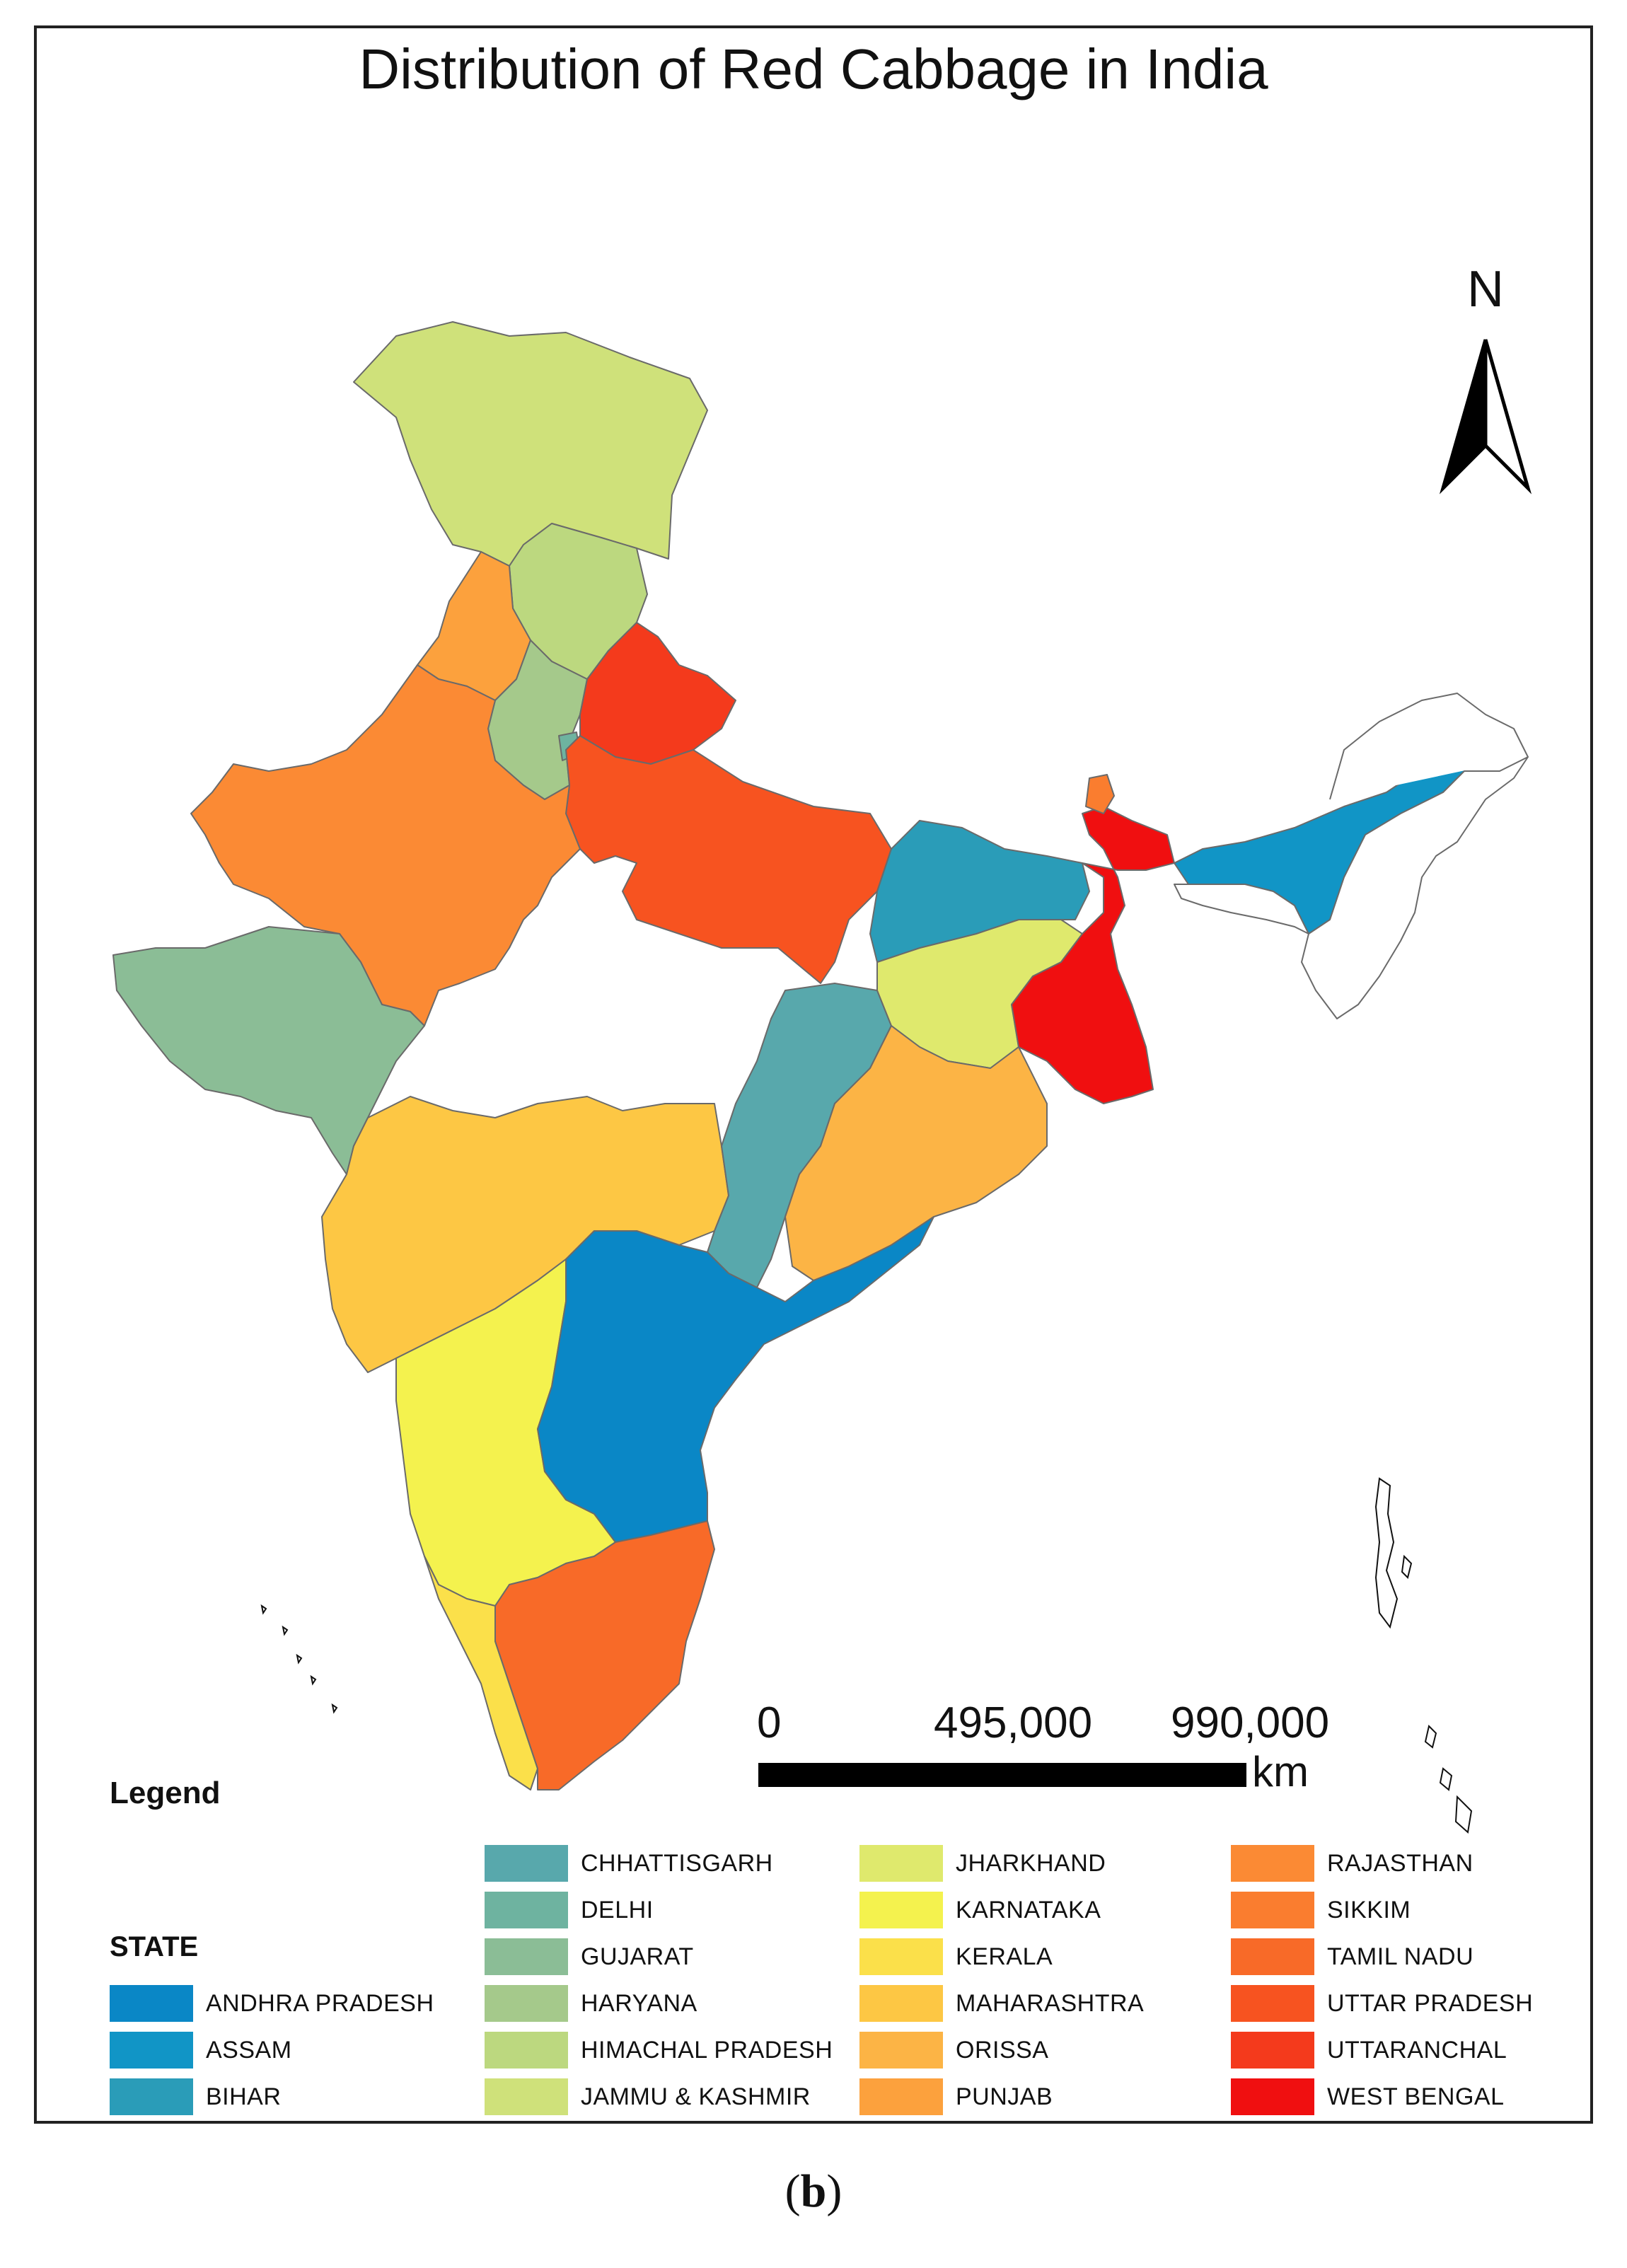  Describe the element at coordinates (916, 1153) in the screenshot. I see `state-orissa` at that location.